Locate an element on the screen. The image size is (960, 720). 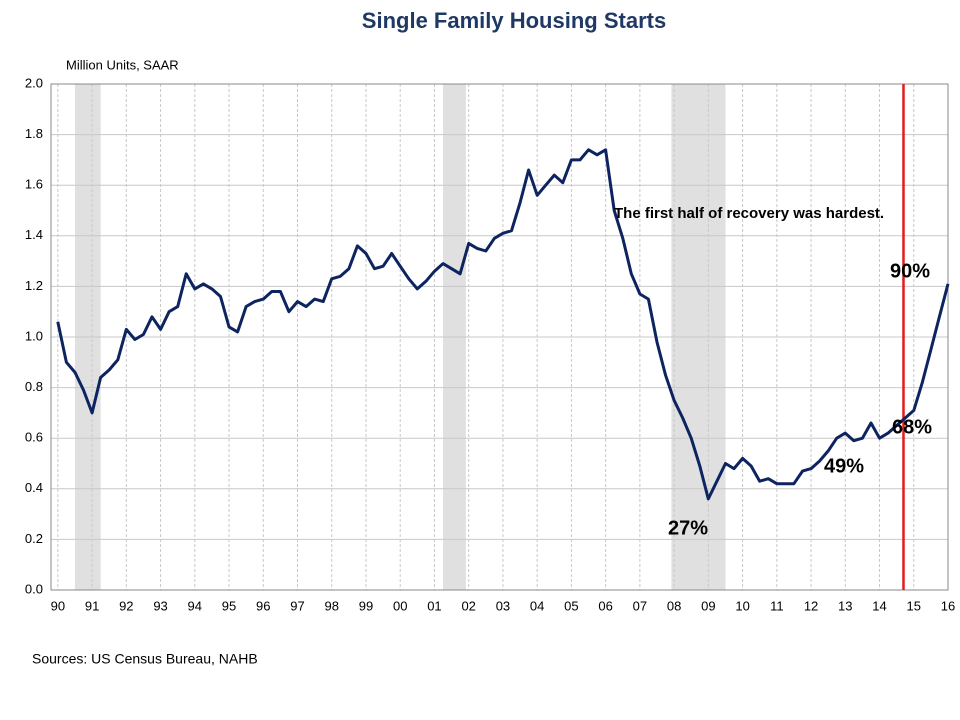
y-tick-label: 0.6 is located at coordinates (34, 437).